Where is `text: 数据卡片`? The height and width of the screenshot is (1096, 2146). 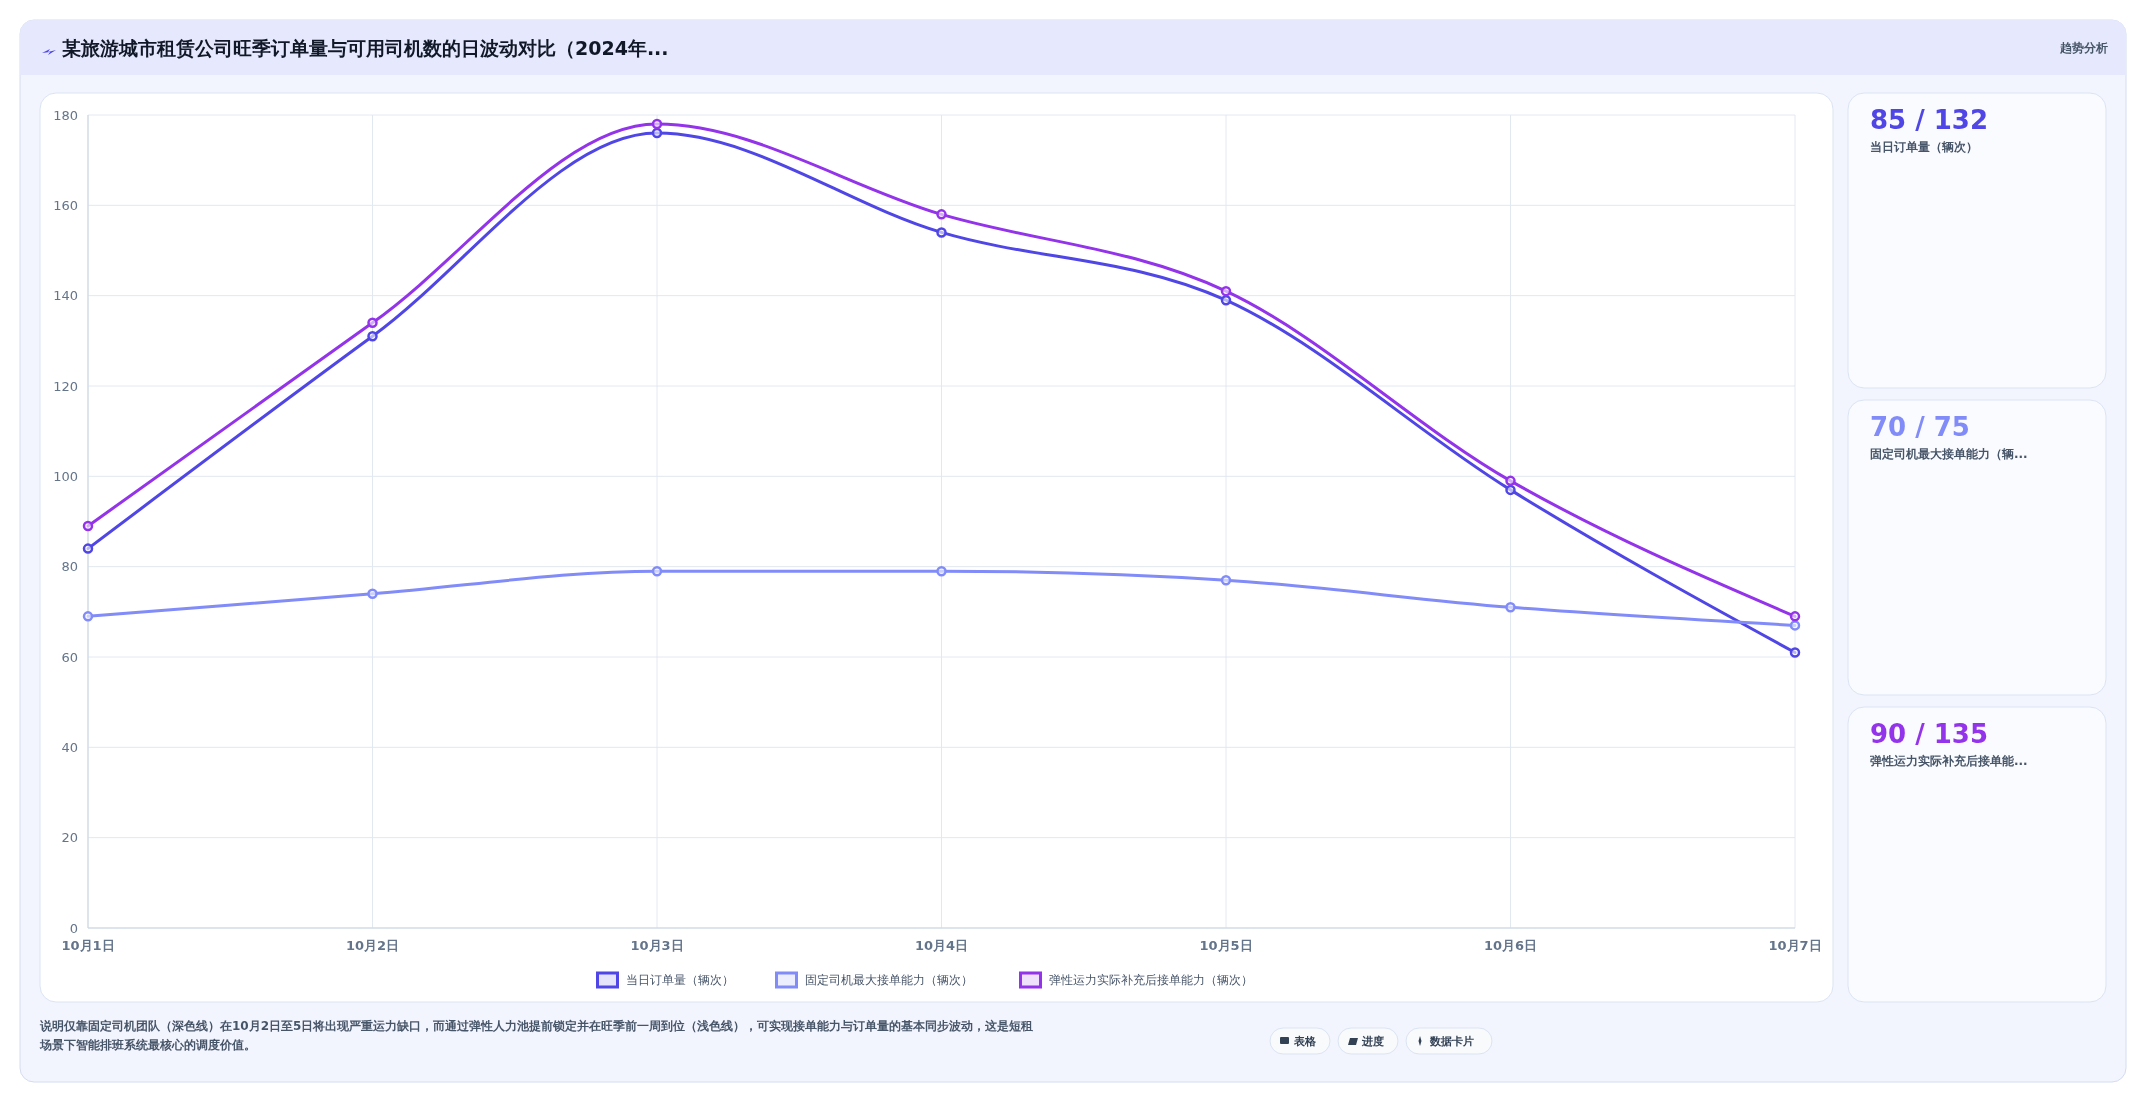
text: 数据卡片 is located at coordinates (1451, 1041).